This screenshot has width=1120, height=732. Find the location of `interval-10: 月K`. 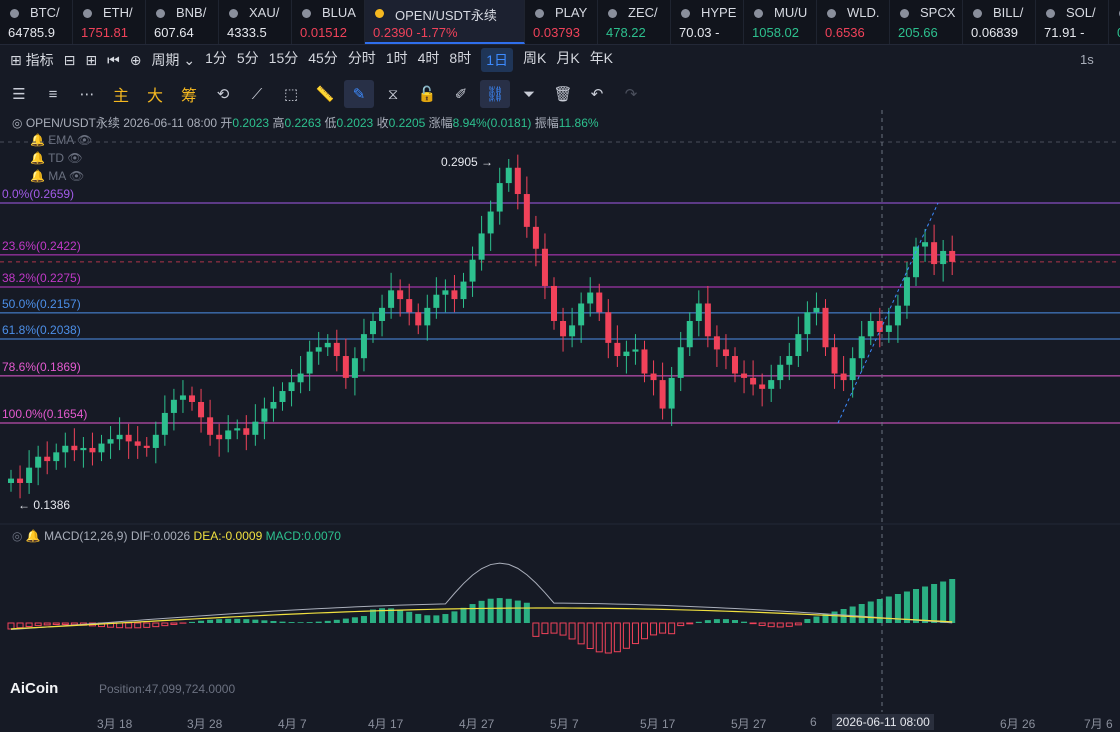

interval-10: 月K is located at coordinates (567, 60).